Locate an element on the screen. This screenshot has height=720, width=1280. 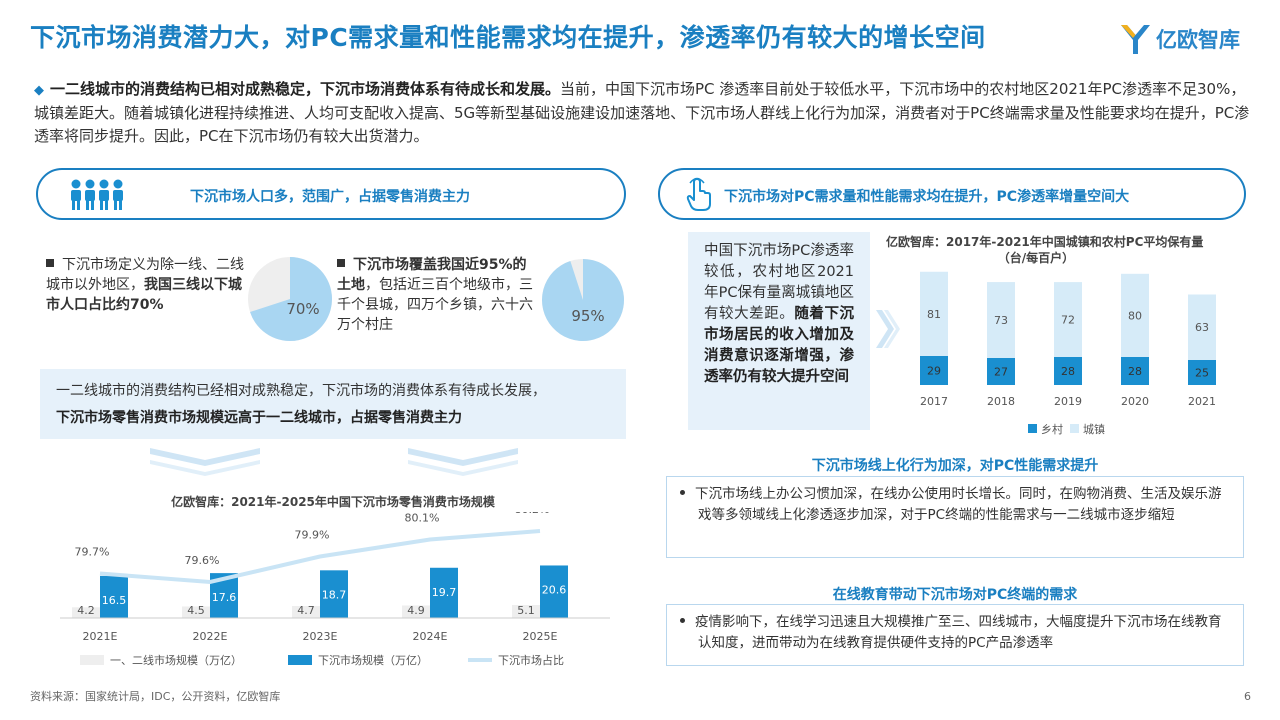
online-behavior-heading: 下沉市场线上化行为加深，对PC性能需求提升 is located at coordinates (955, 466).